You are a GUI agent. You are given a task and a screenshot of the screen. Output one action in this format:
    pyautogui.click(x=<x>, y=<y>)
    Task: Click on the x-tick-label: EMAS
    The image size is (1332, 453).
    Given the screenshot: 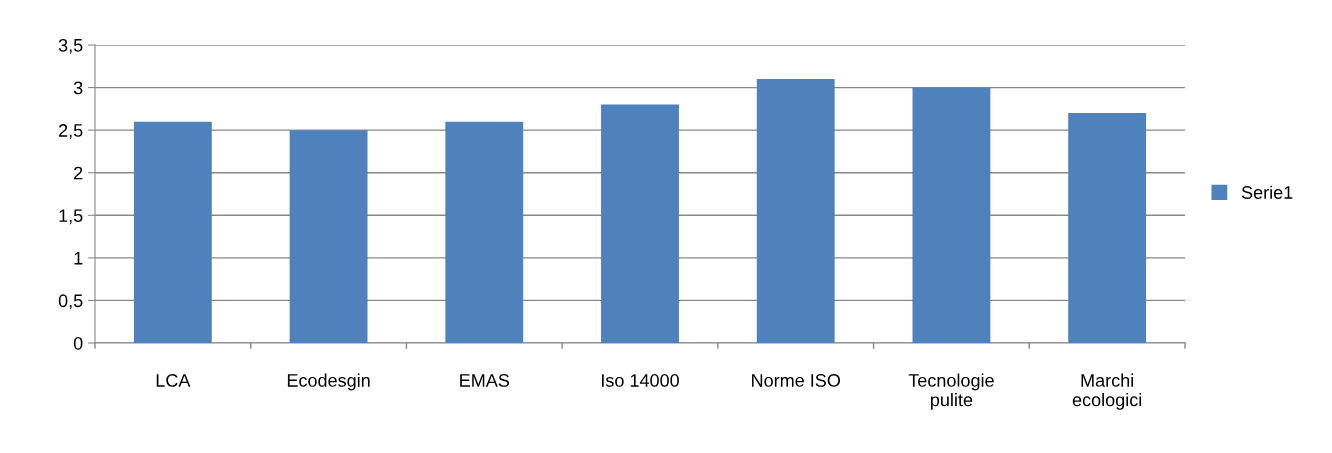 What is the action you would take?
    pyautogui.click(x=485, y=380)
    